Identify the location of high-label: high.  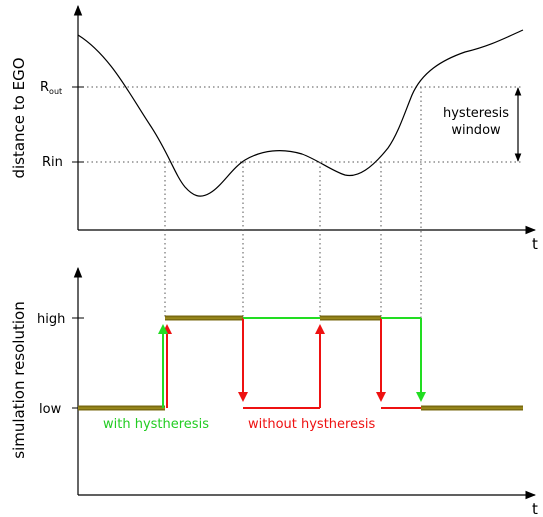
(51, 319).